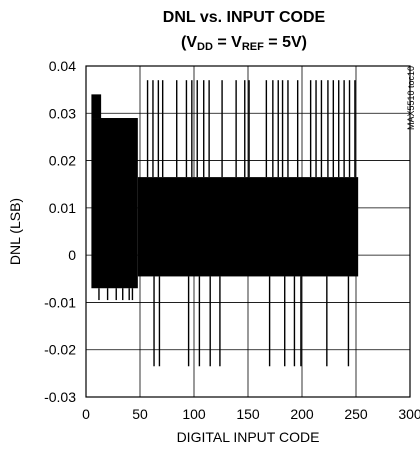 The image size is (420, 459). I want to click on y-tick-label: -0.03, so click(60, 397).